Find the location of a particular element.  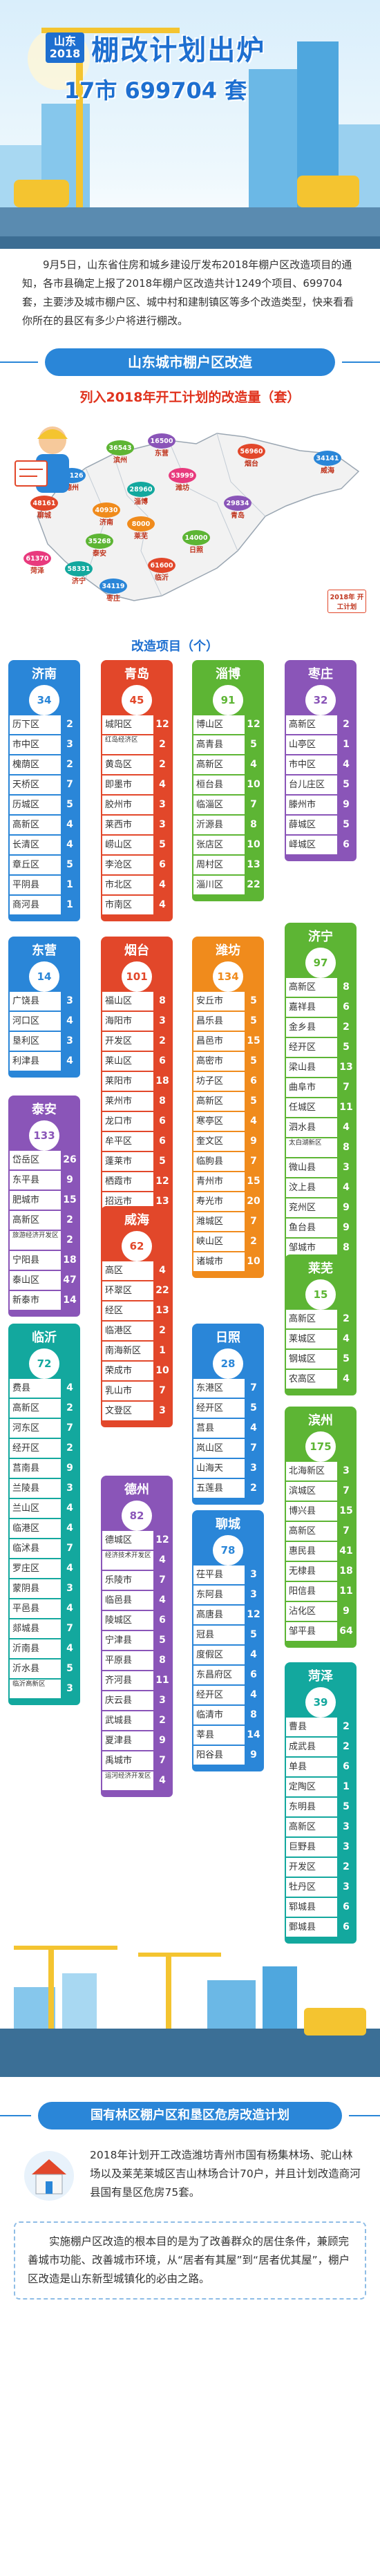

city-project-count: 133 is located at coordinates (44, 1135).